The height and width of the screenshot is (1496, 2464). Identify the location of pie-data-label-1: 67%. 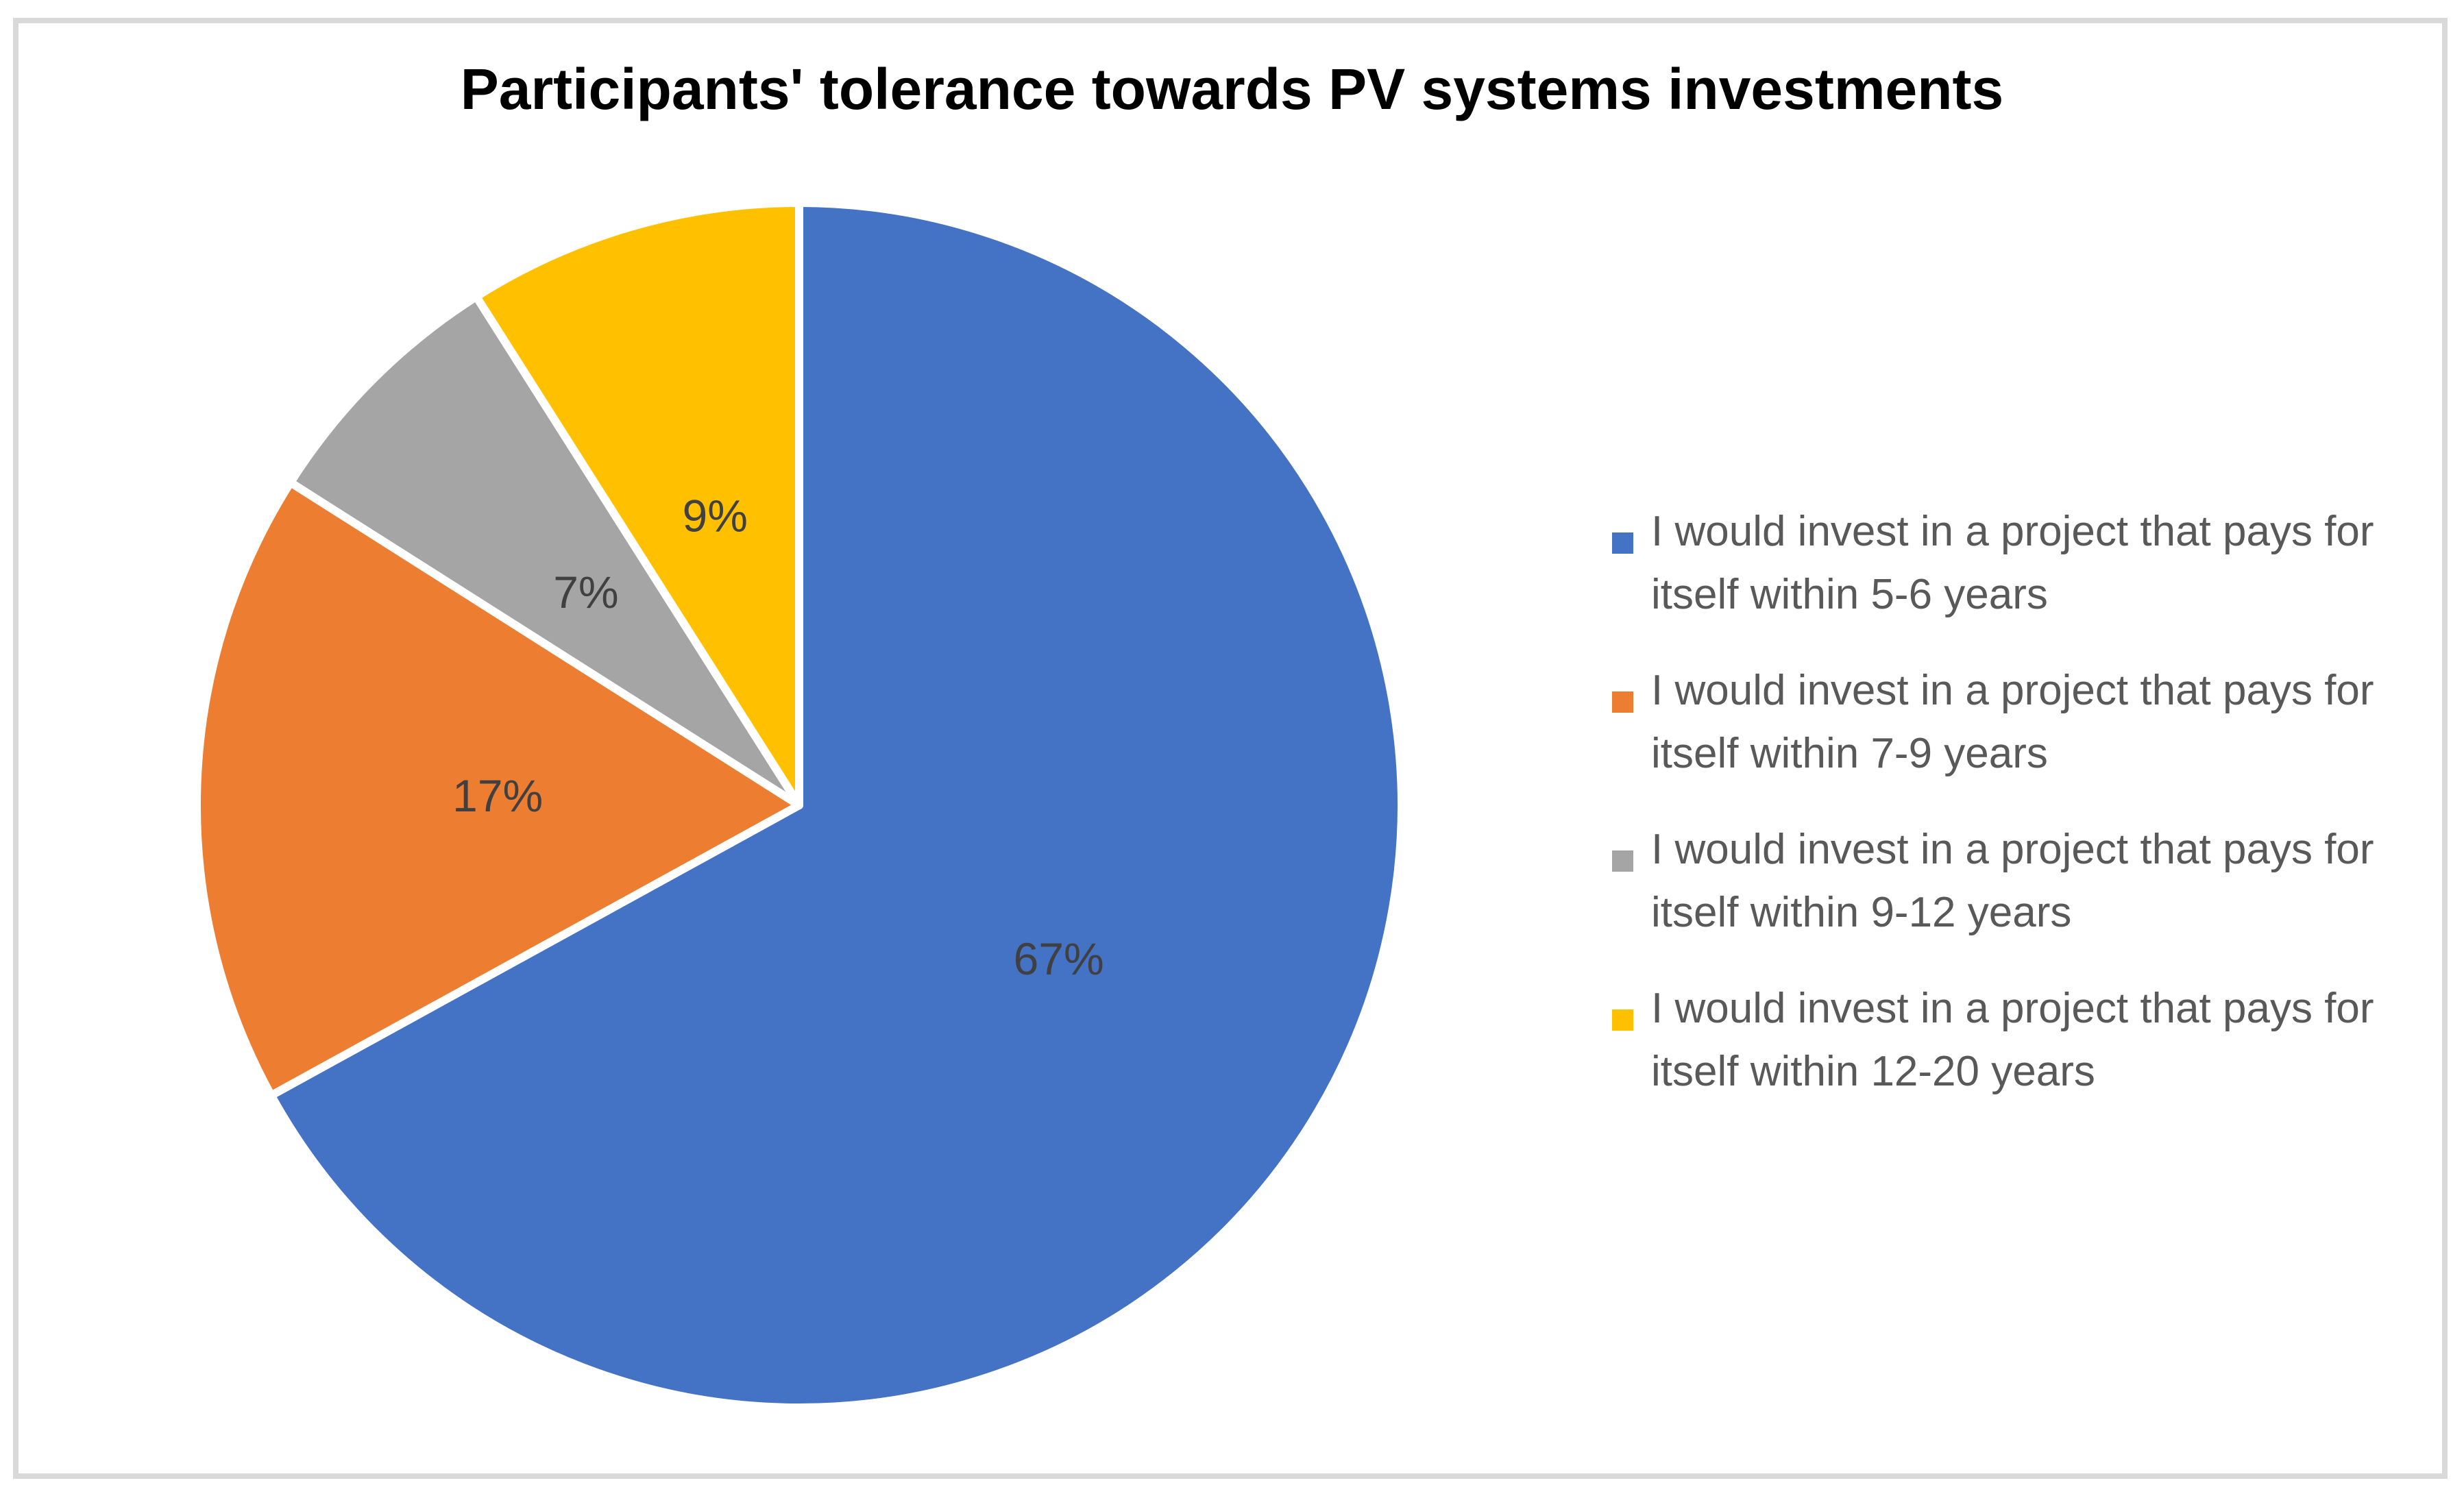
(1059, 958).